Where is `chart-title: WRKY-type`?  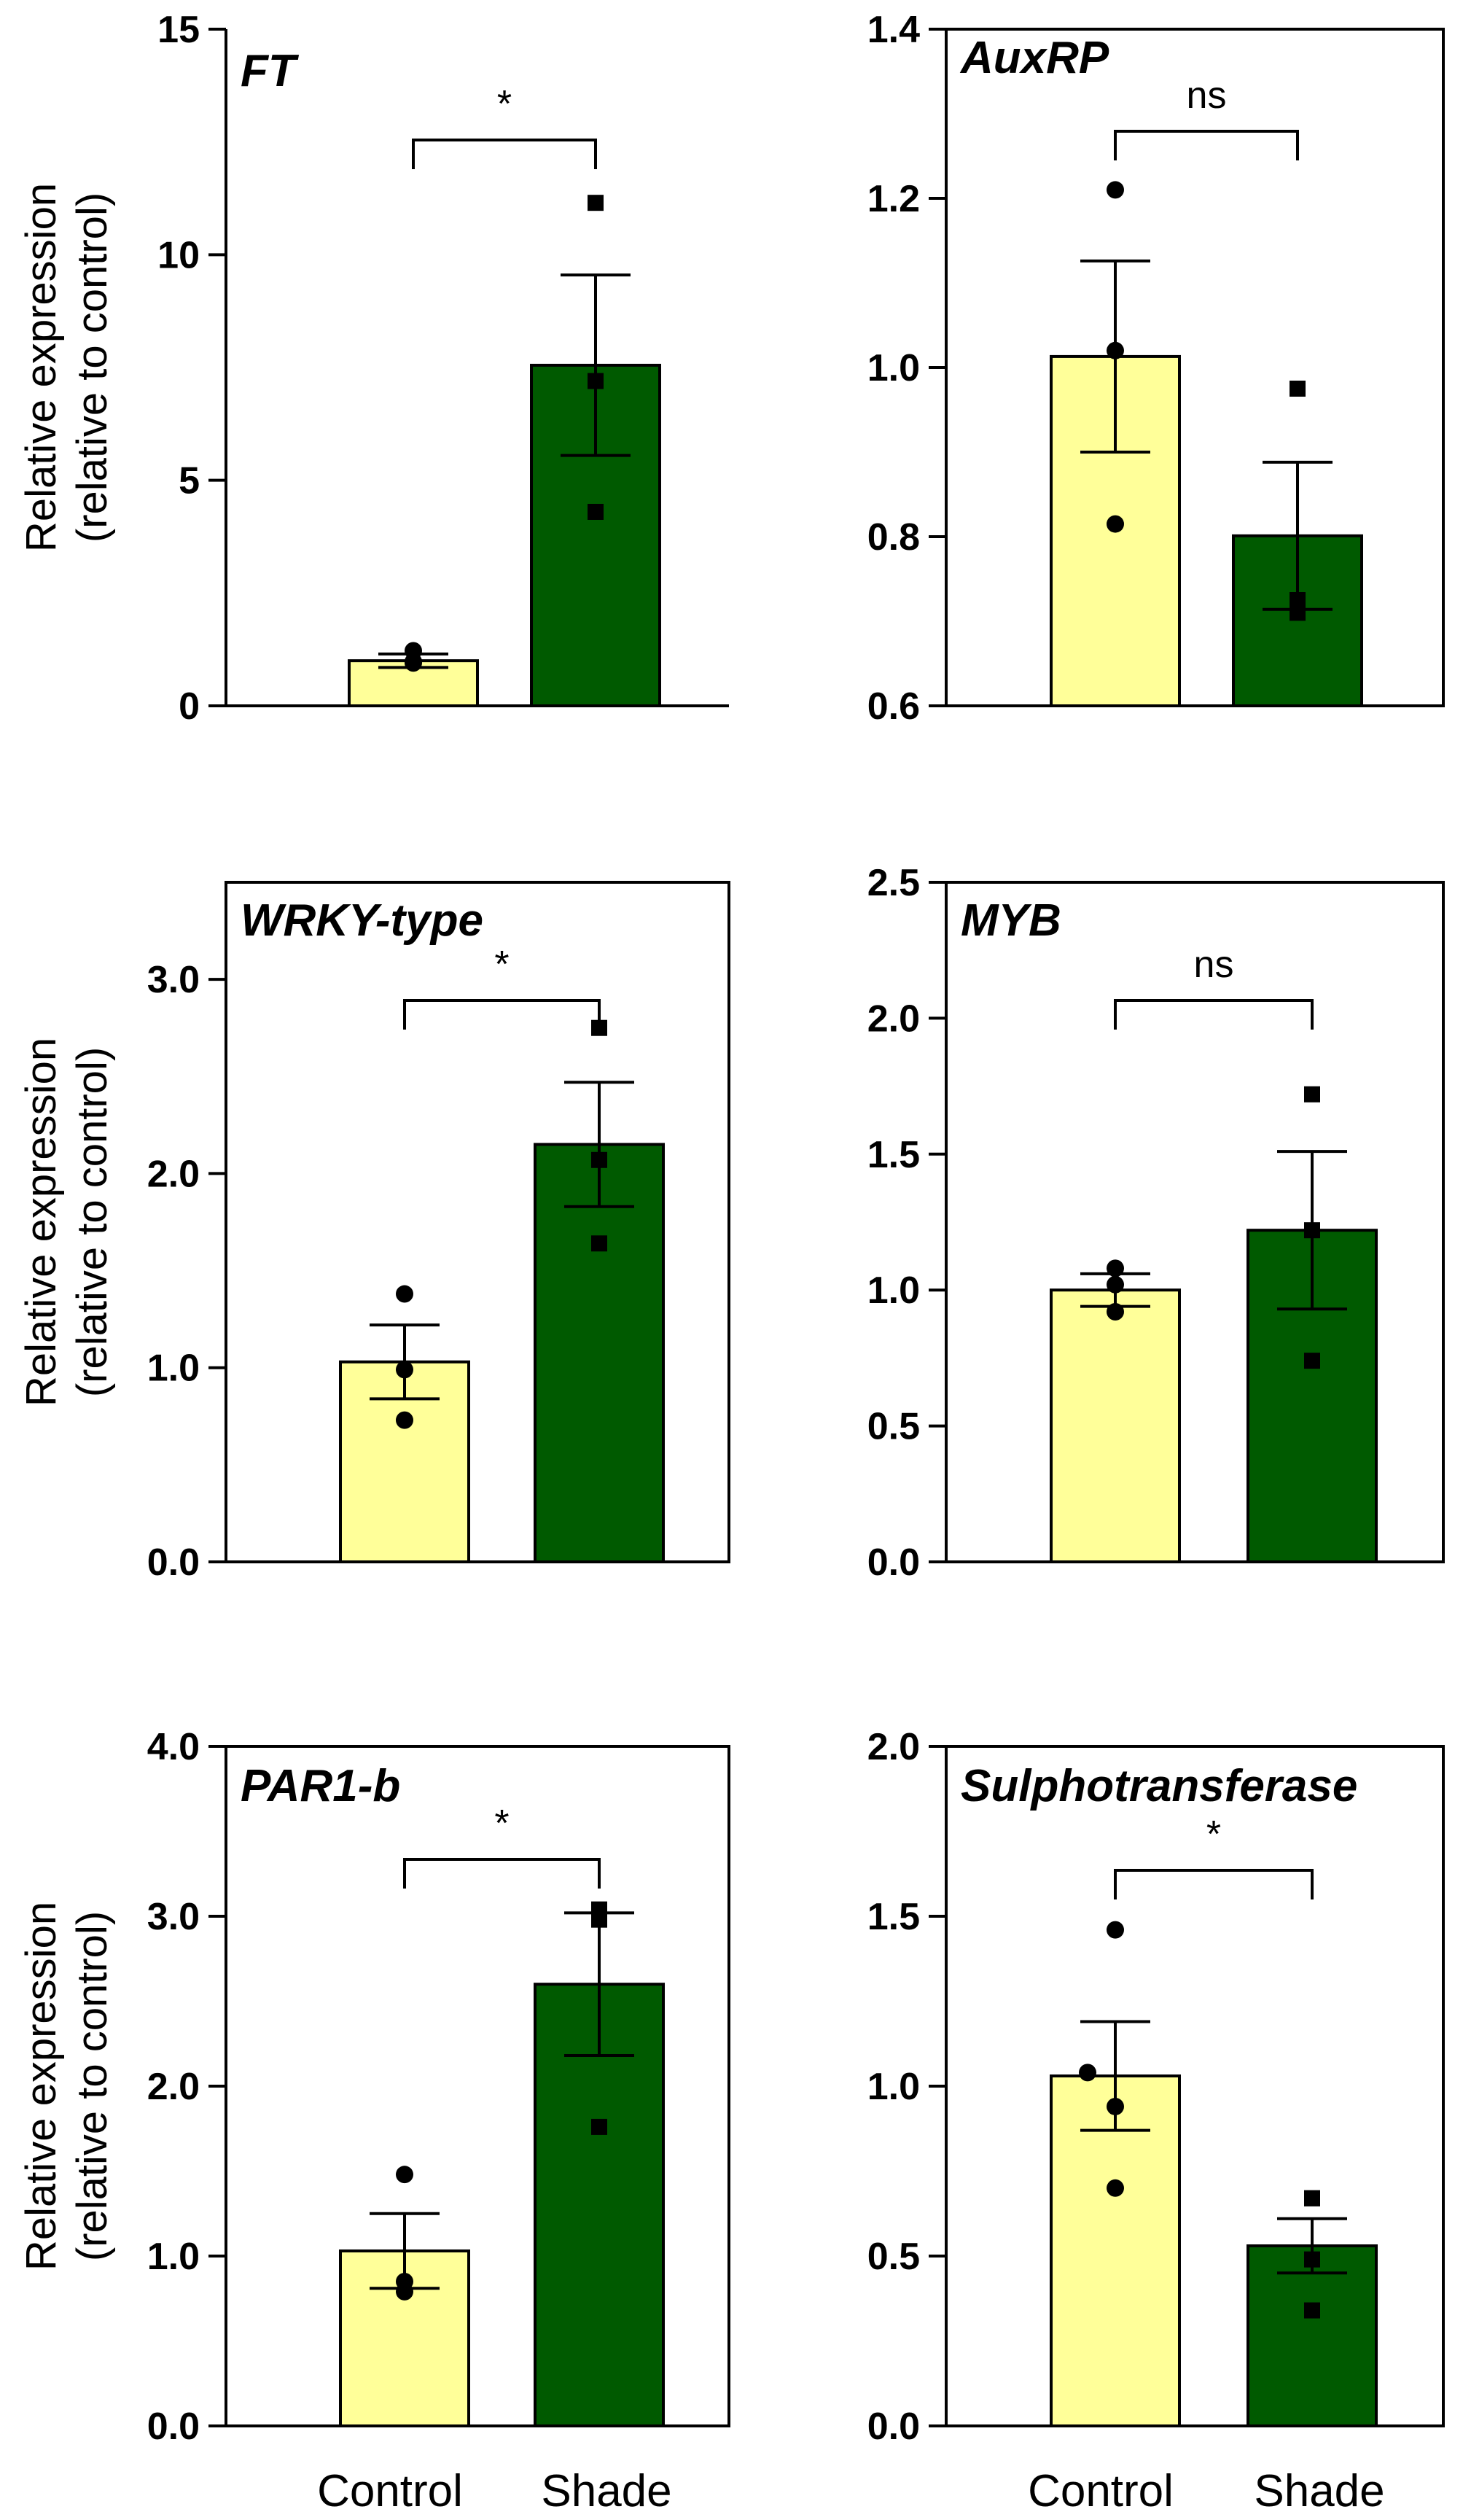
chart-title: WRKY-type is located at coordinates (362, 920).